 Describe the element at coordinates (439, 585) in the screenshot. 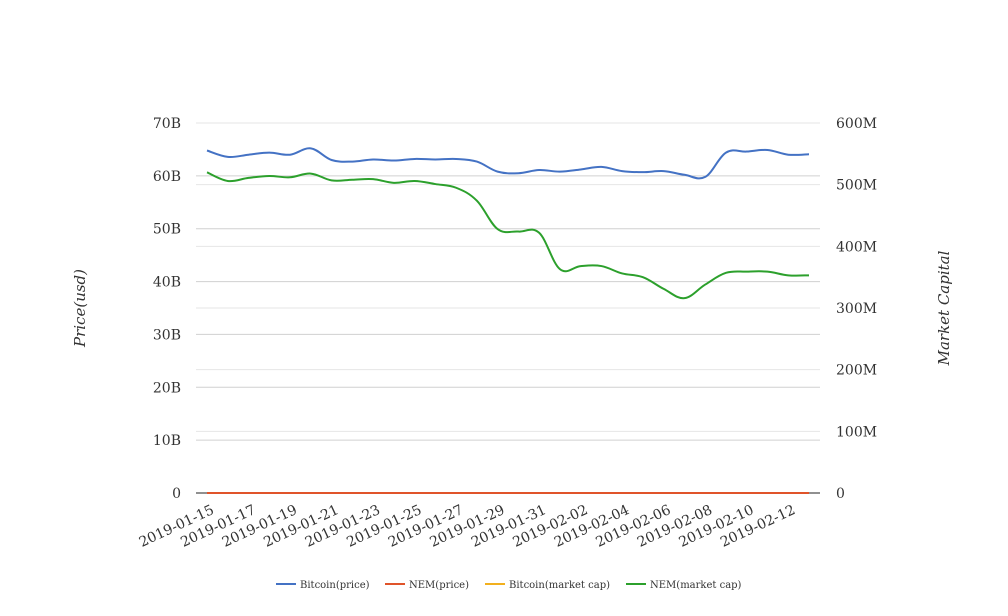

I see `legend-label-nem-price: NEM(price)` at that location.